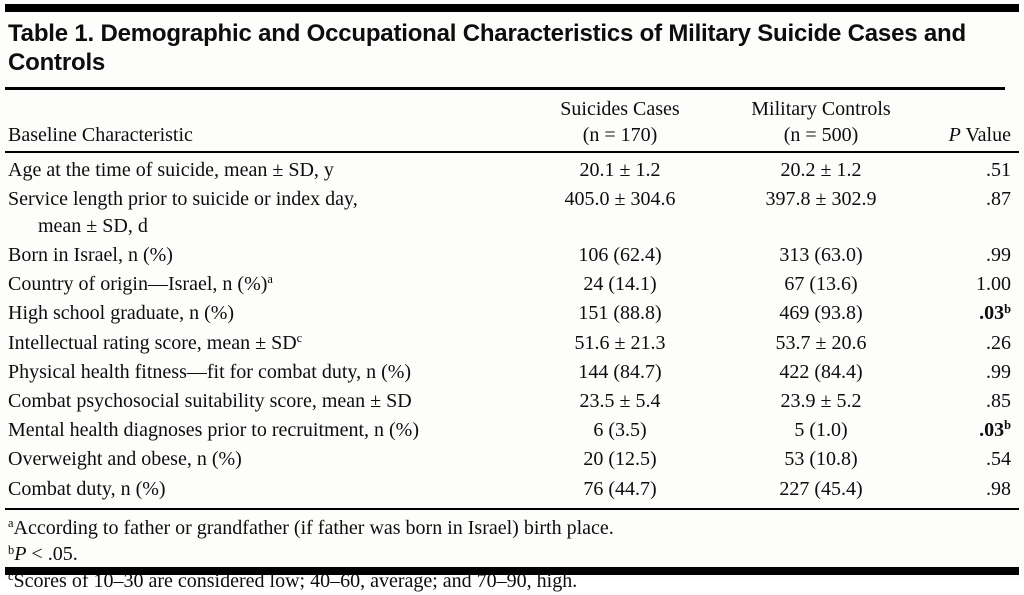 The image size is (1024, 595). Describe the element at coordinates (620, 284) in the screenshot. I see `cell-suicides: 24 (14.1)` at that location.